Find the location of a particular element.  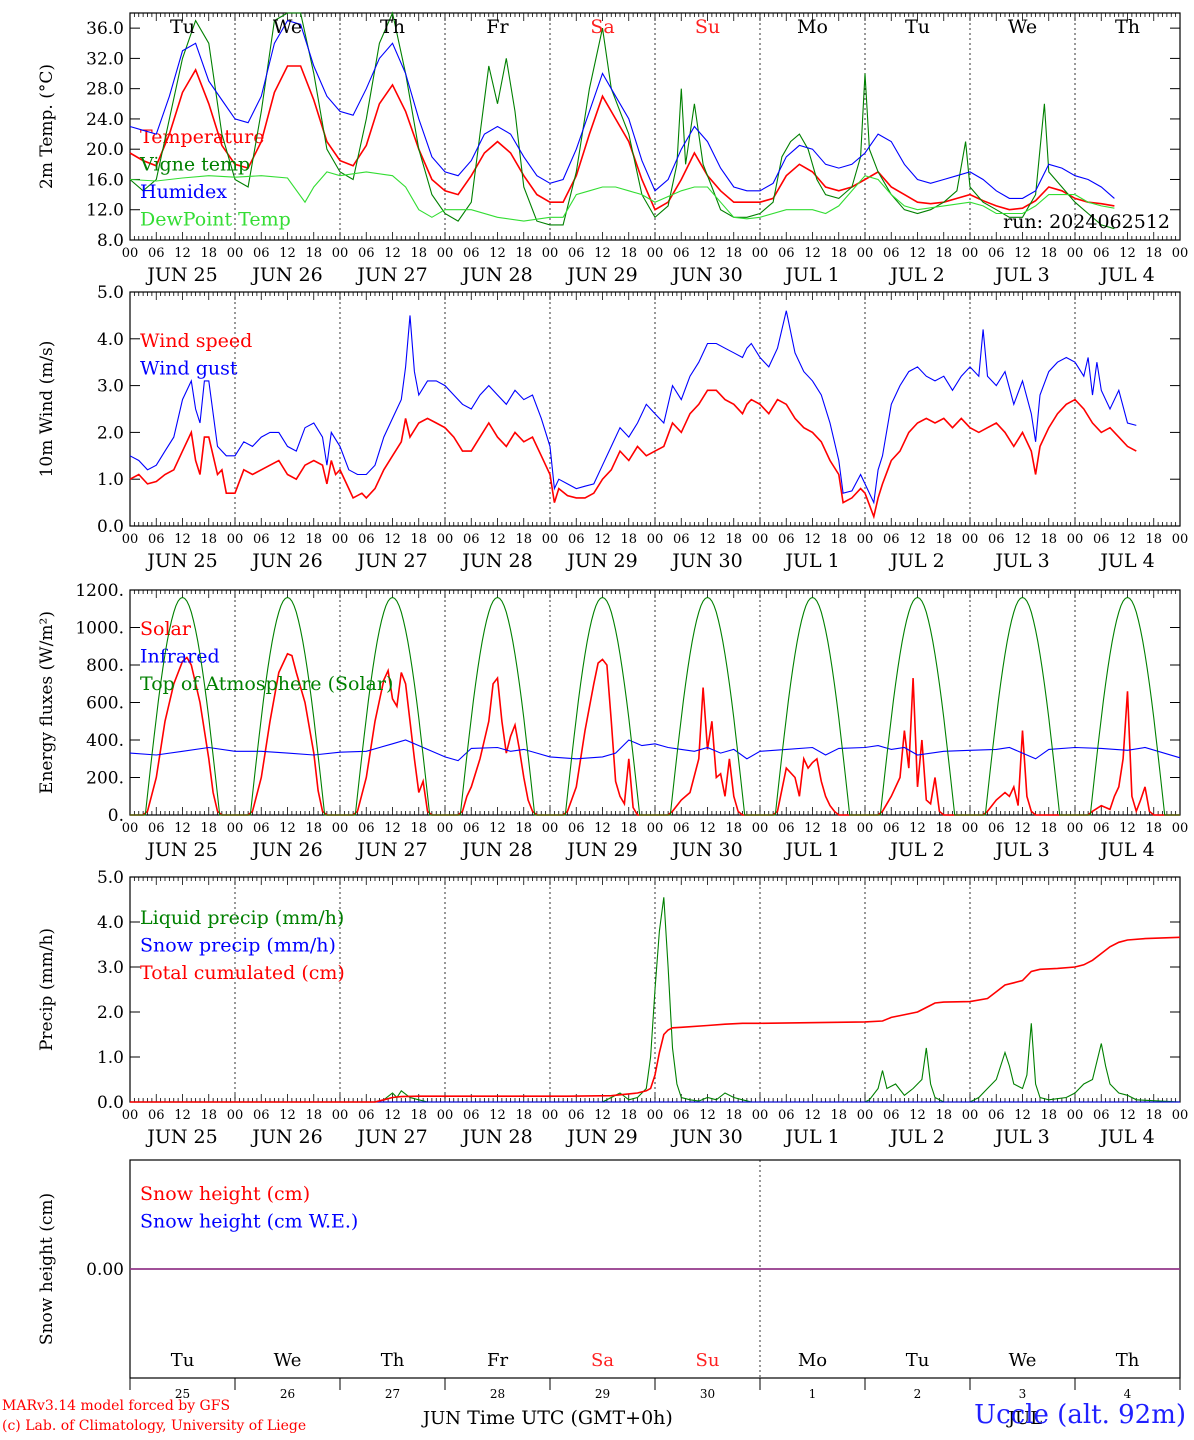

y-tick-label: 400. is located at coordinates (105, 741).